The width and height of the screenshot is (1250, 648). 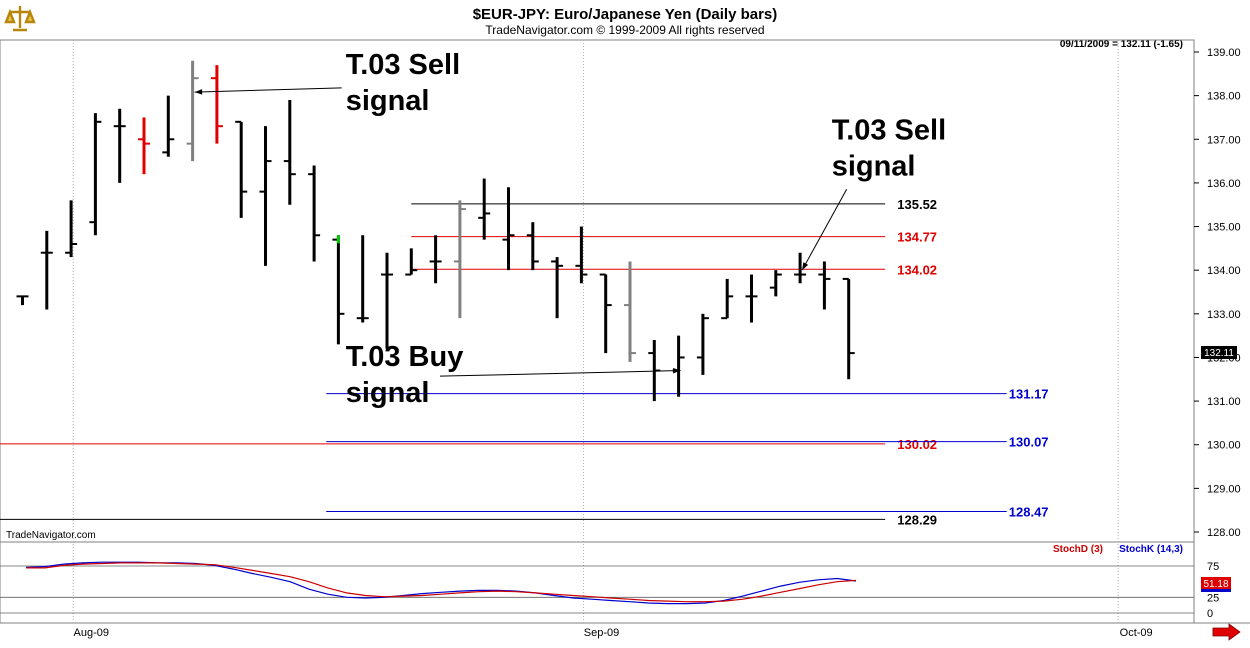 What do you see at coordinates (1224, 315) in the screenshot?
I see `price-tick-label: 133.00` at bounding box center [1224, 315].